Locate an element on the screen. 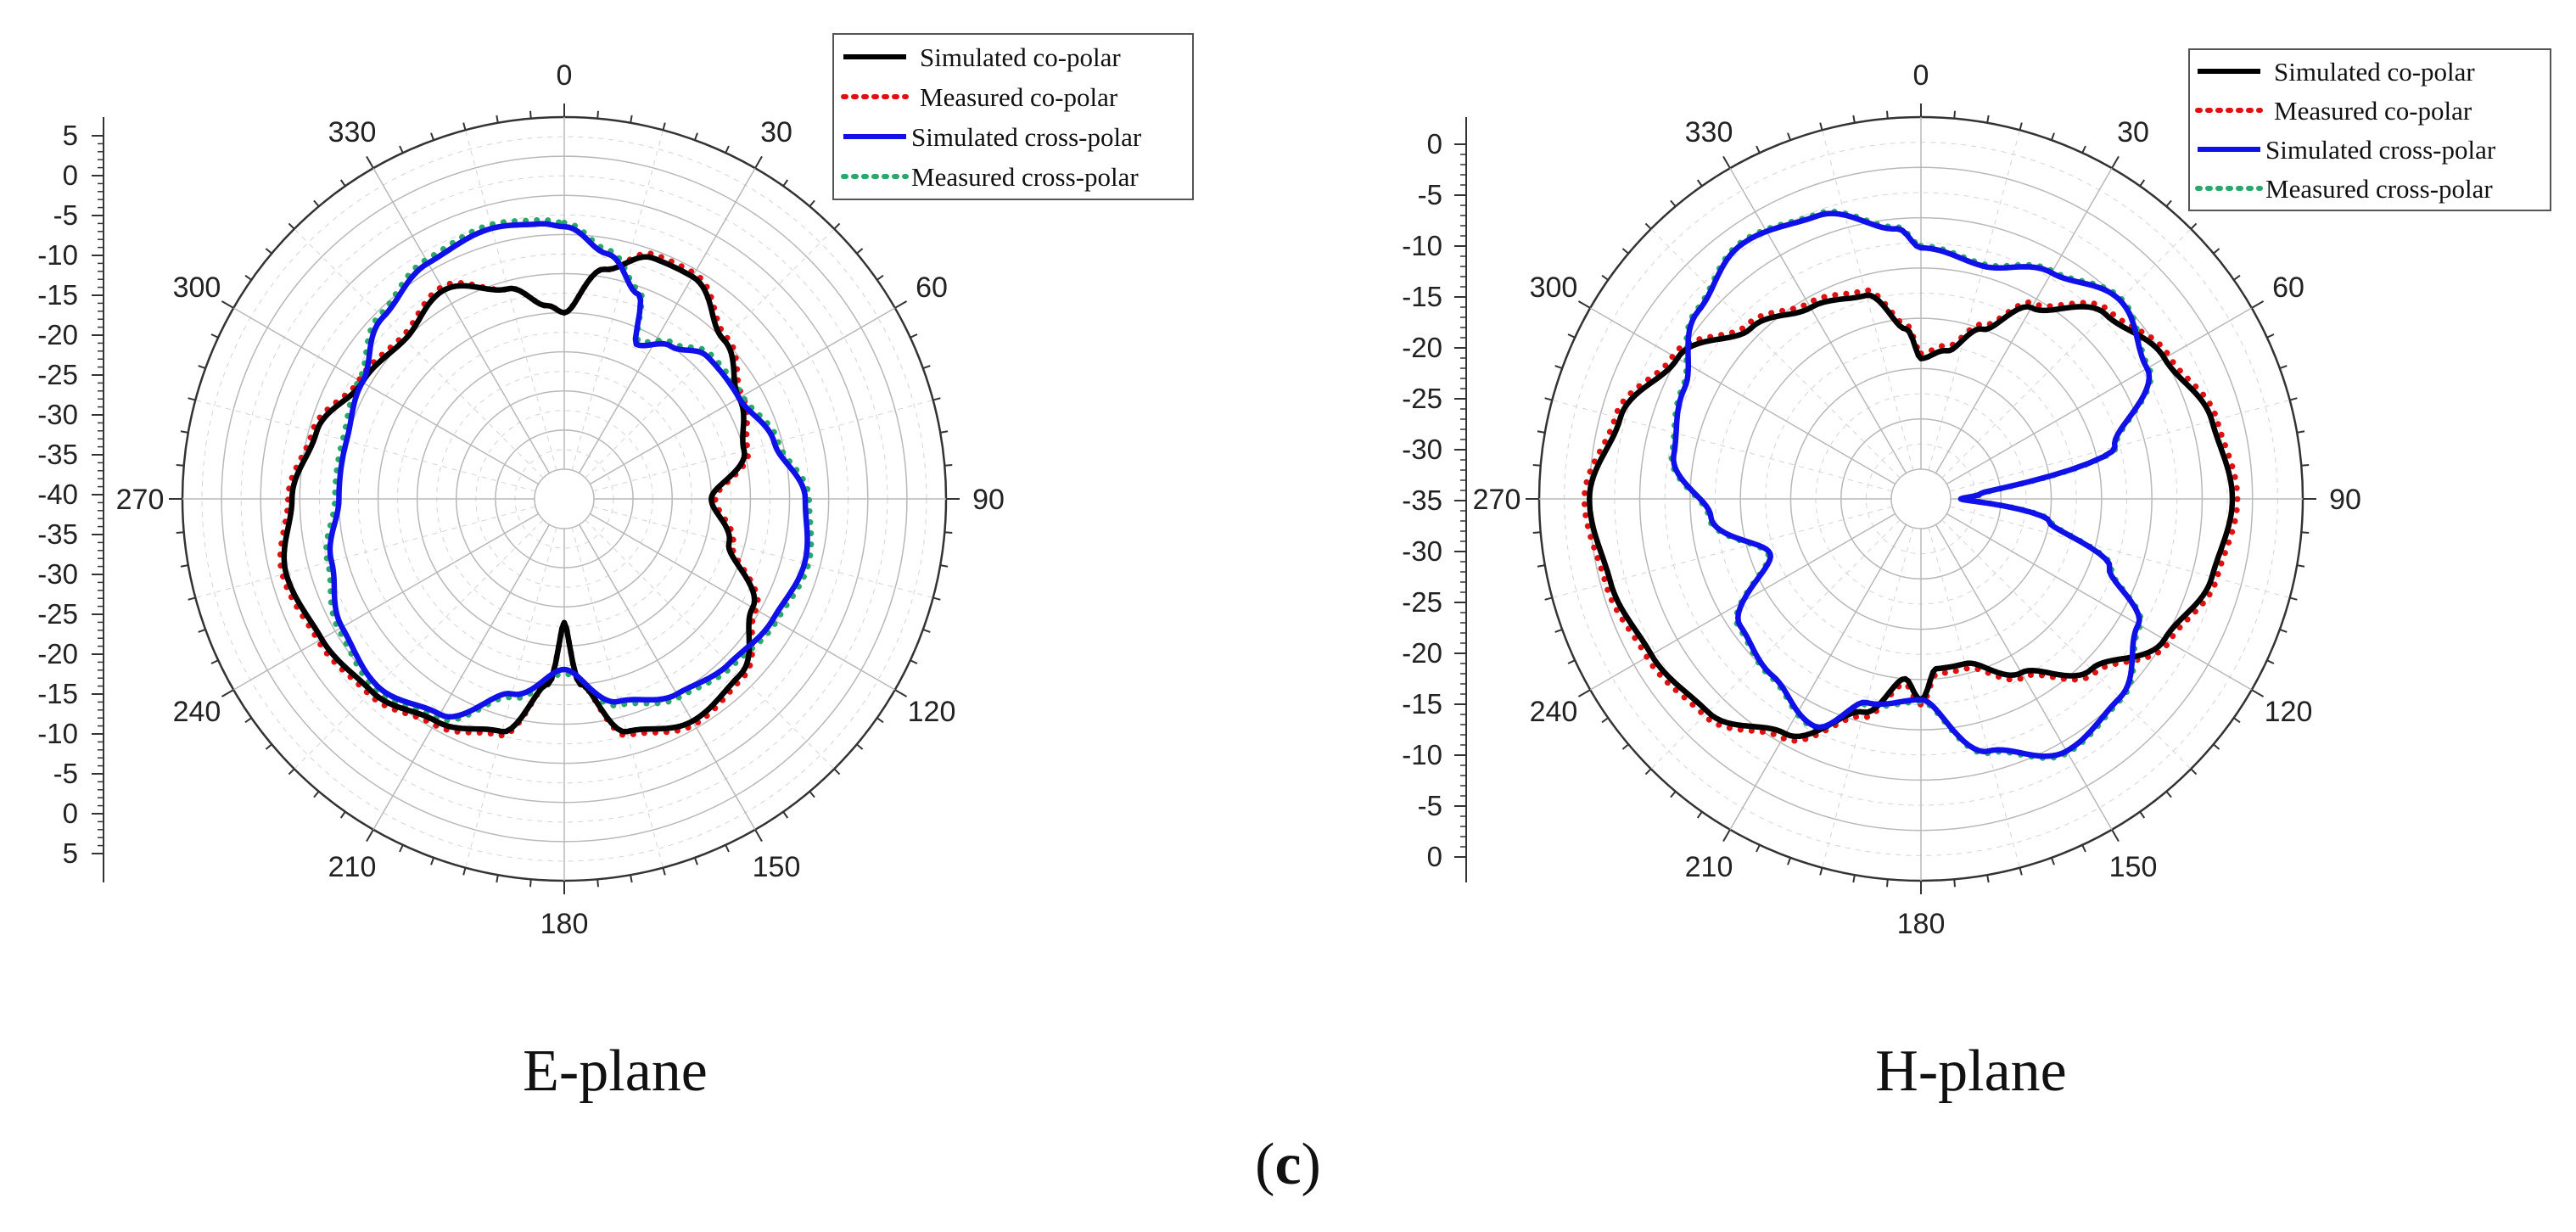 The width and height of the screenshot is (2576, 1232). figure-label-close: ) is located at coordinates (1312, 1165).